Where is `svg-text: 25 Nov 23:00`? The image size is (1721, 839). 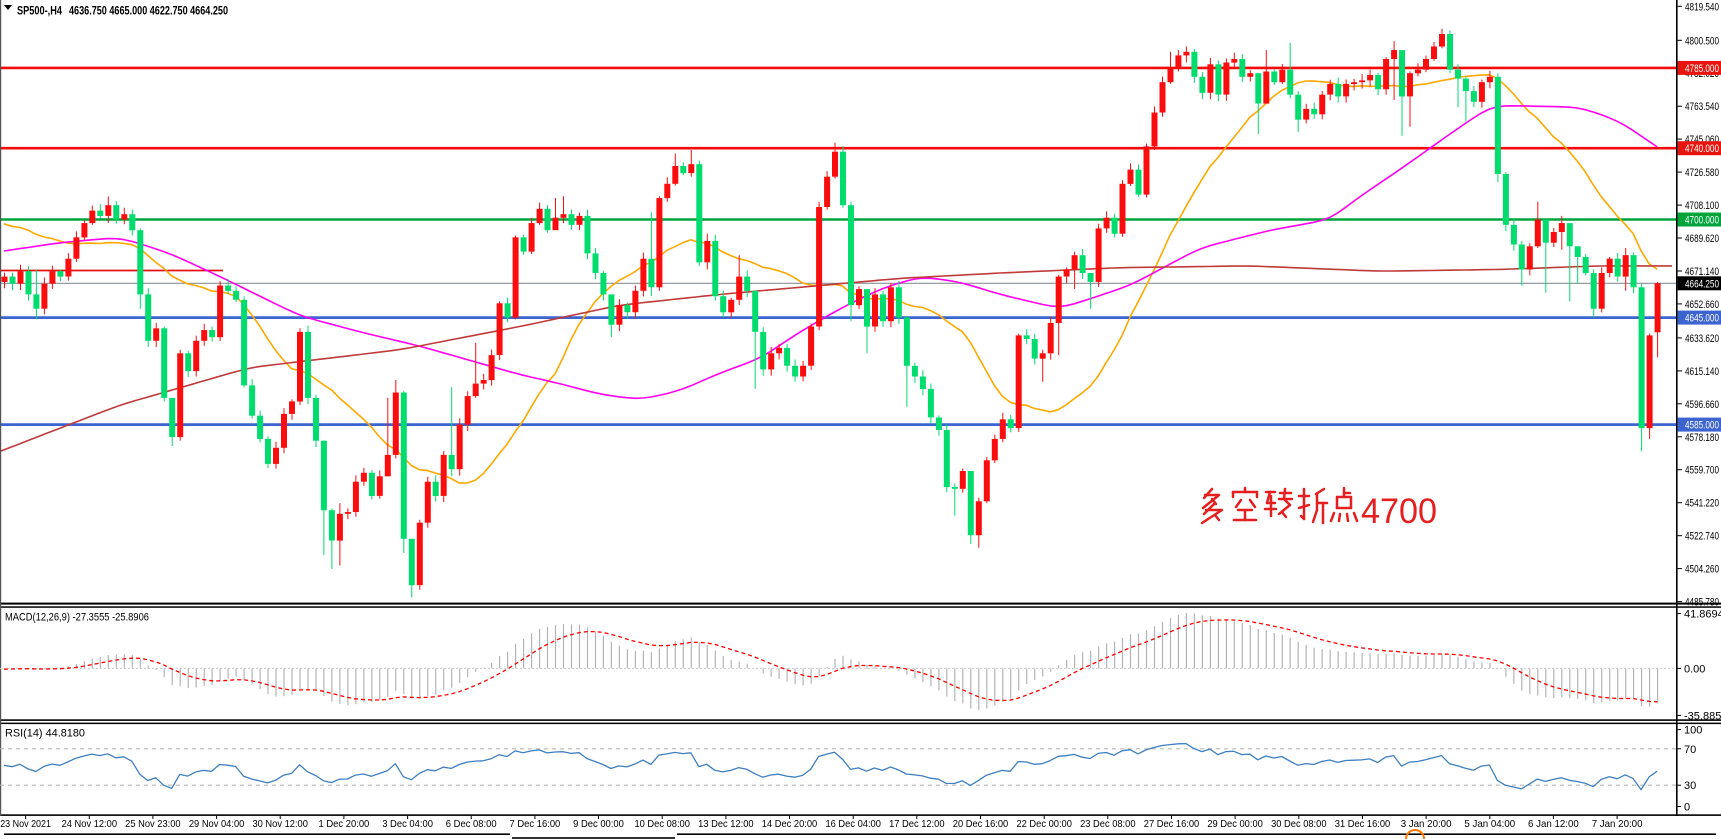
svg-text: 25 Nov 23:00 is located at coordinates (153, 824).